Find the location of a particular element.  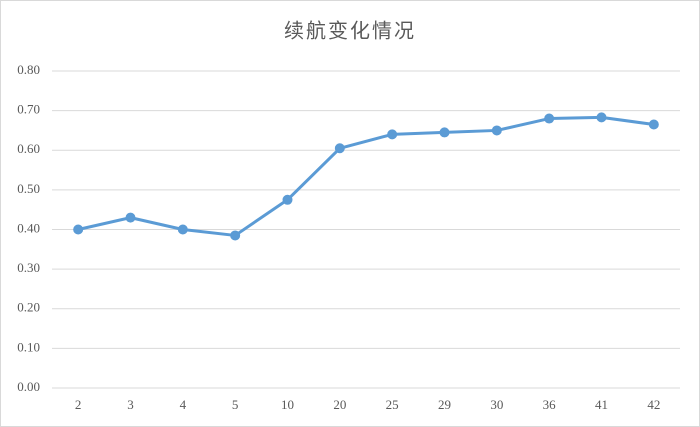

y-tick-label: 0.70 is located at coordinates (28, 109).